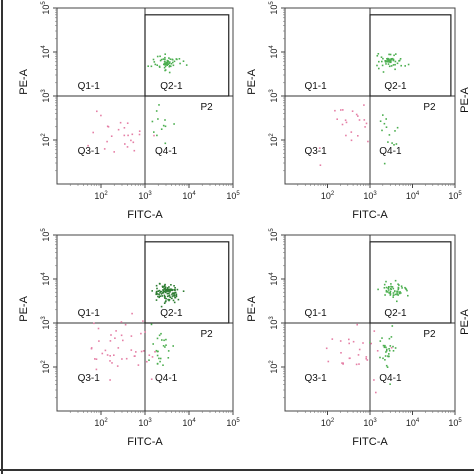 The width and height of the screenshot is (474, 474). What do you see at coordinates (429, 334) in the screenshot?
I see `gate-p2-label: P2` at bounding box center [429, 334].